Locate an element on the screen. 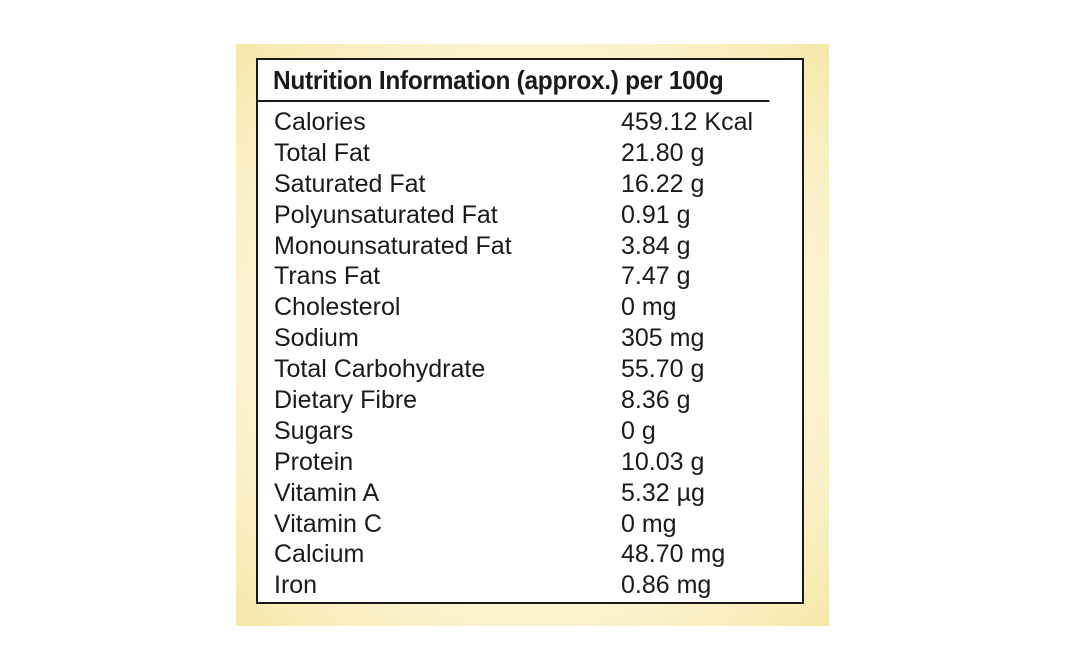 Image resolution: width=1068 pixels, height=671 pixels. nutrient-name: Sugars is located at coordinates (314, 430).